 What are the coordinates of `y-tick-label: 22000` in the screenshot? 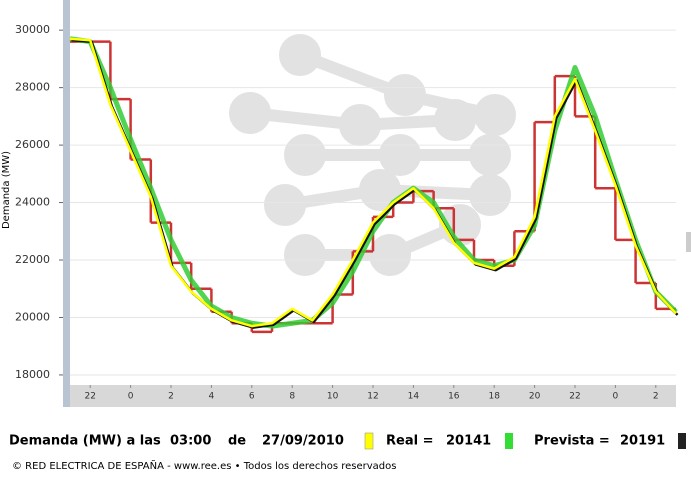 It's located at (32, 259).